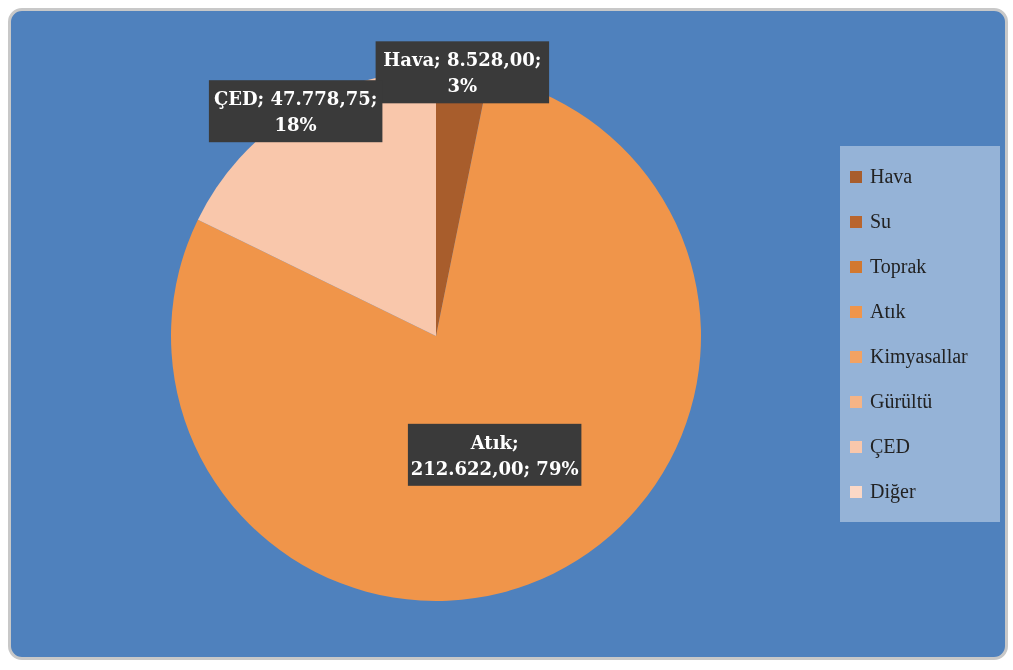 This screenshot has height=670, width=1013. Describe the element at coordinates (893, 492) in the screenshot. I see `legend-label: Diğer` at that location.